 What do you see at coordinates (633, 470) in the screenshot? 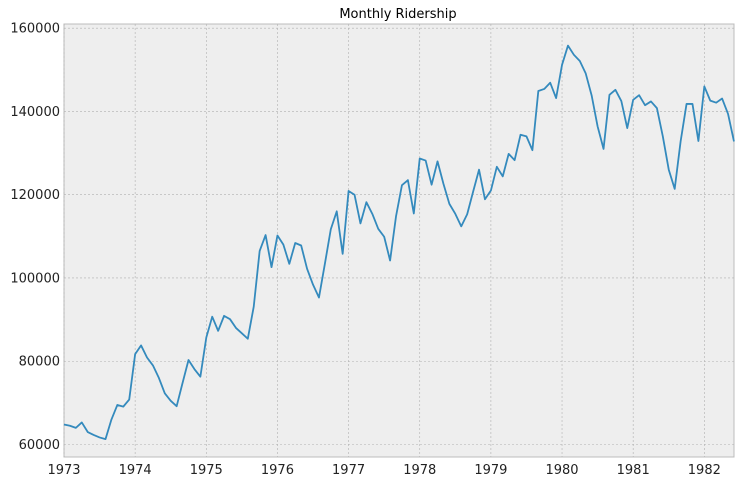
I see `x-tick-label: 1981` at bounding box center [633, 470].